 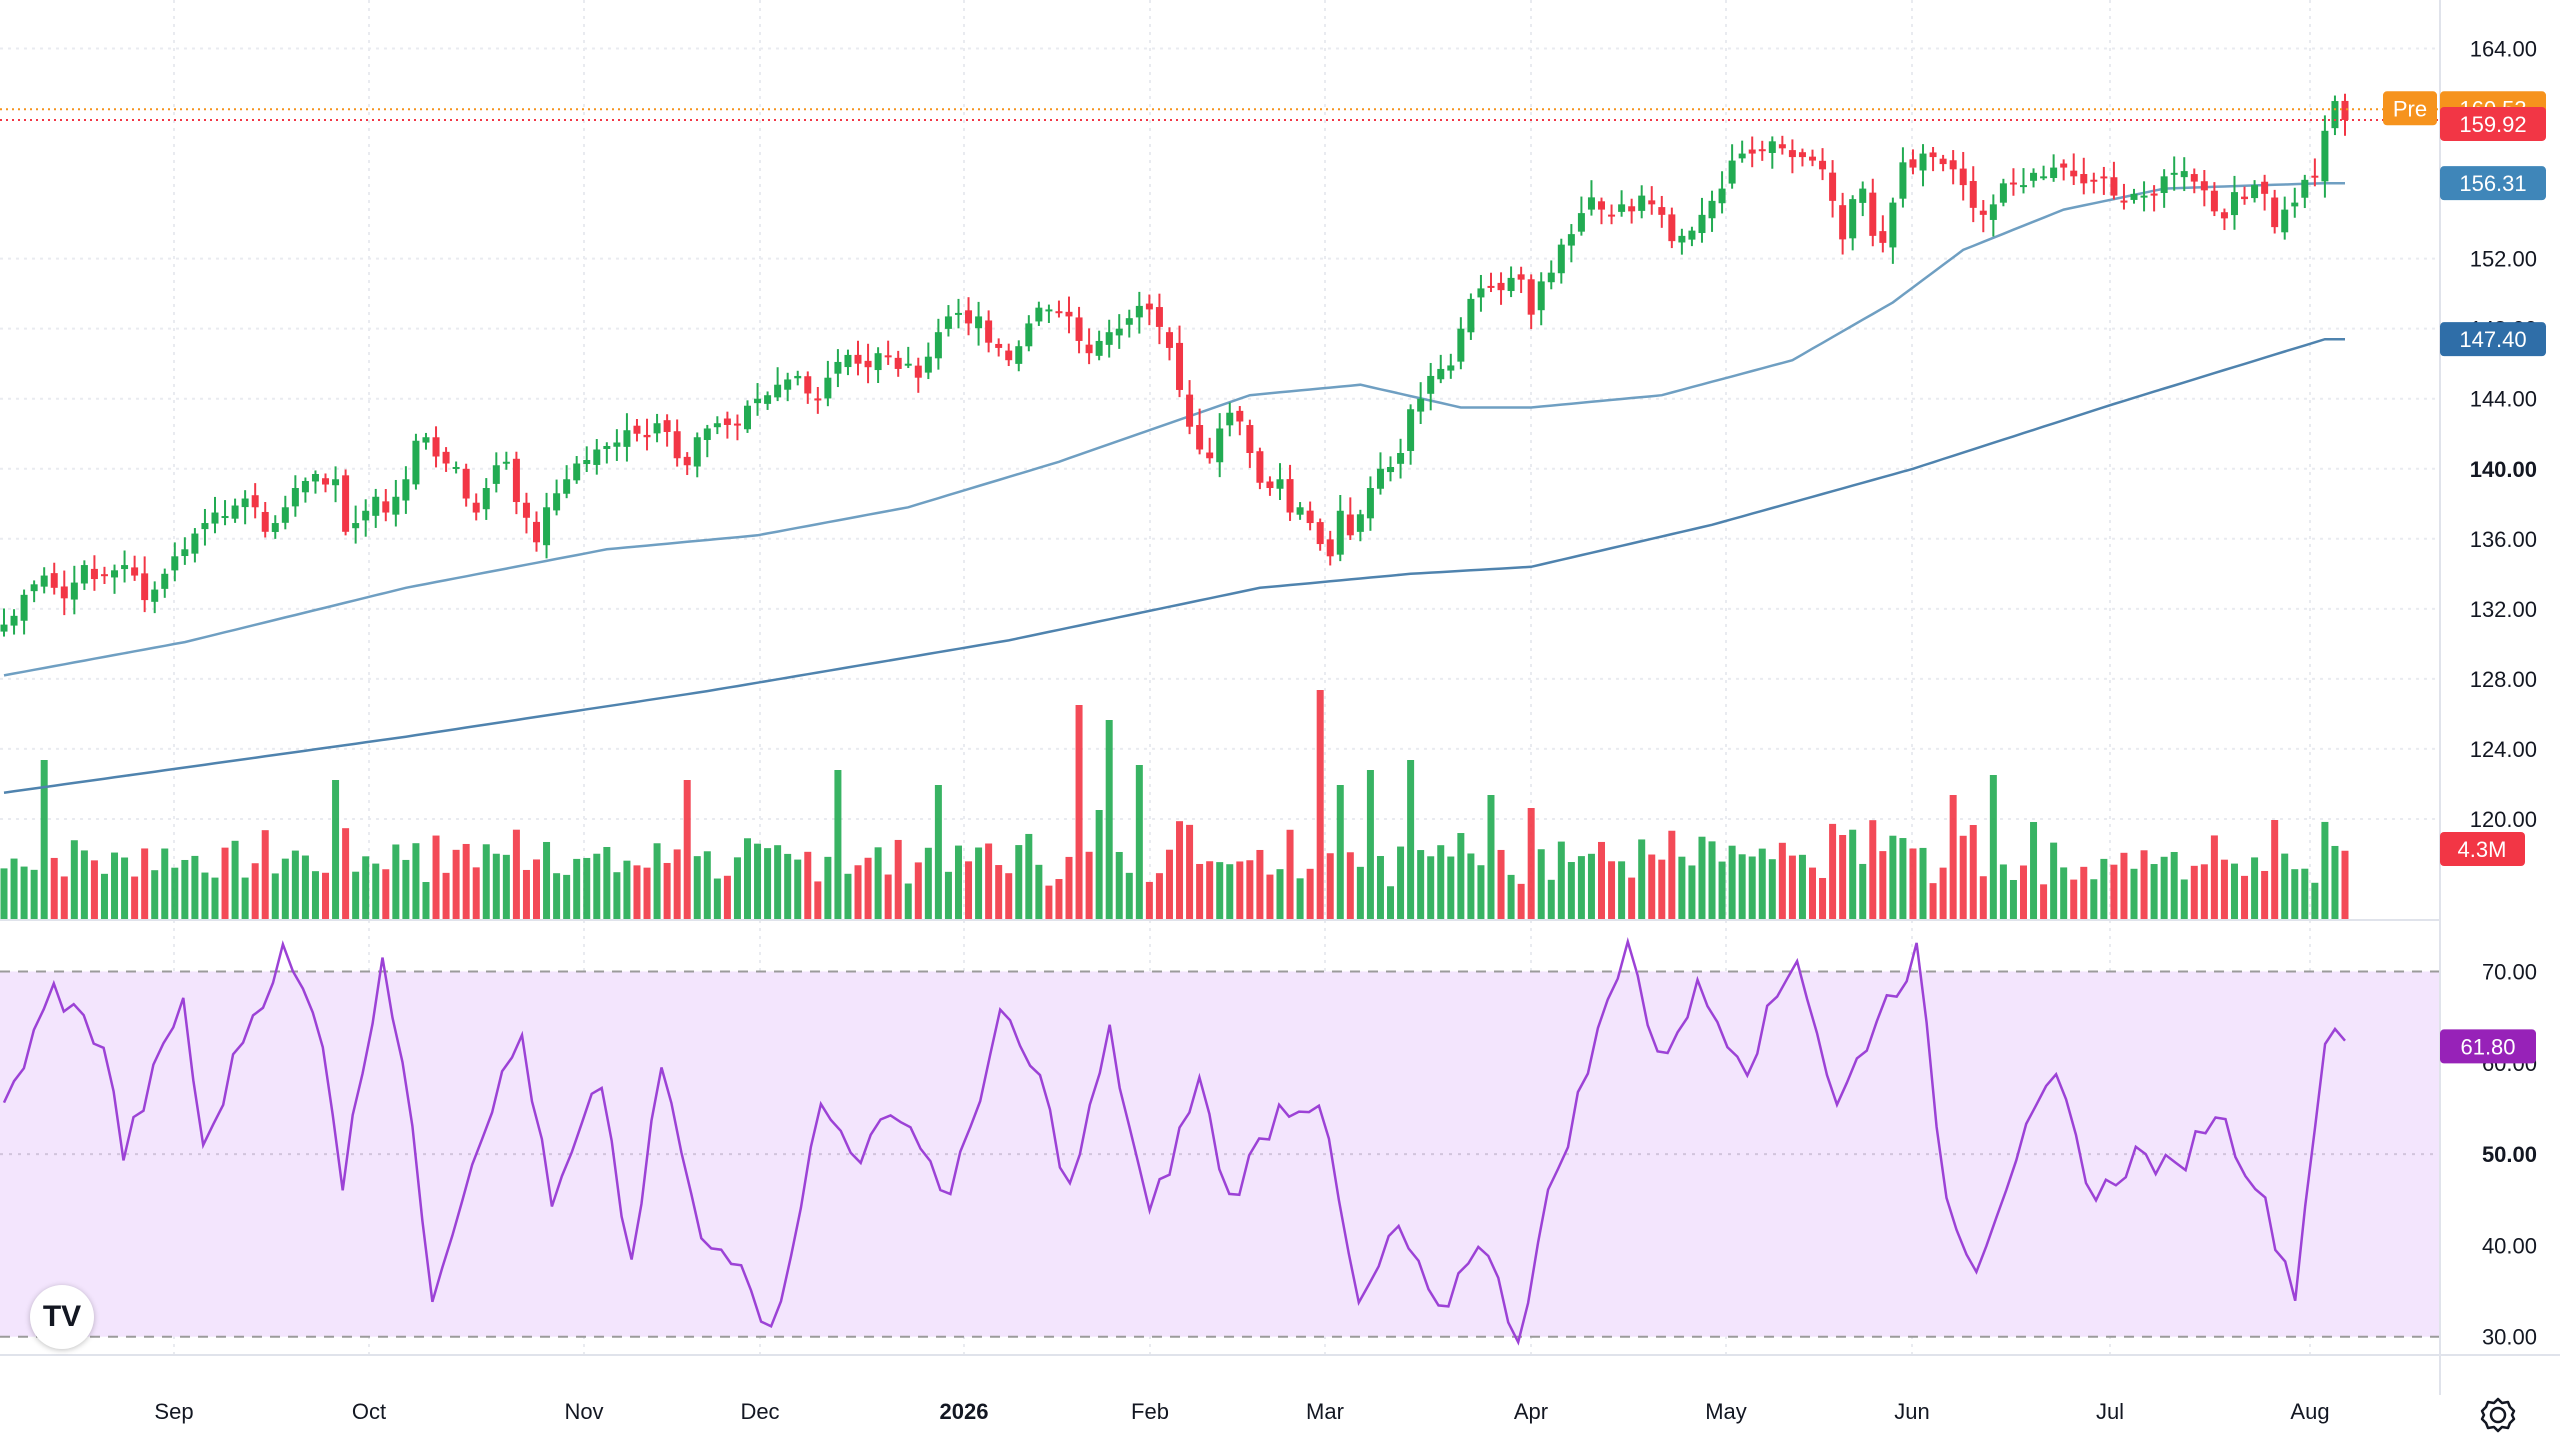 I want to click on rsi-tick-50: 50.00, so click(x=2509, y=1154).